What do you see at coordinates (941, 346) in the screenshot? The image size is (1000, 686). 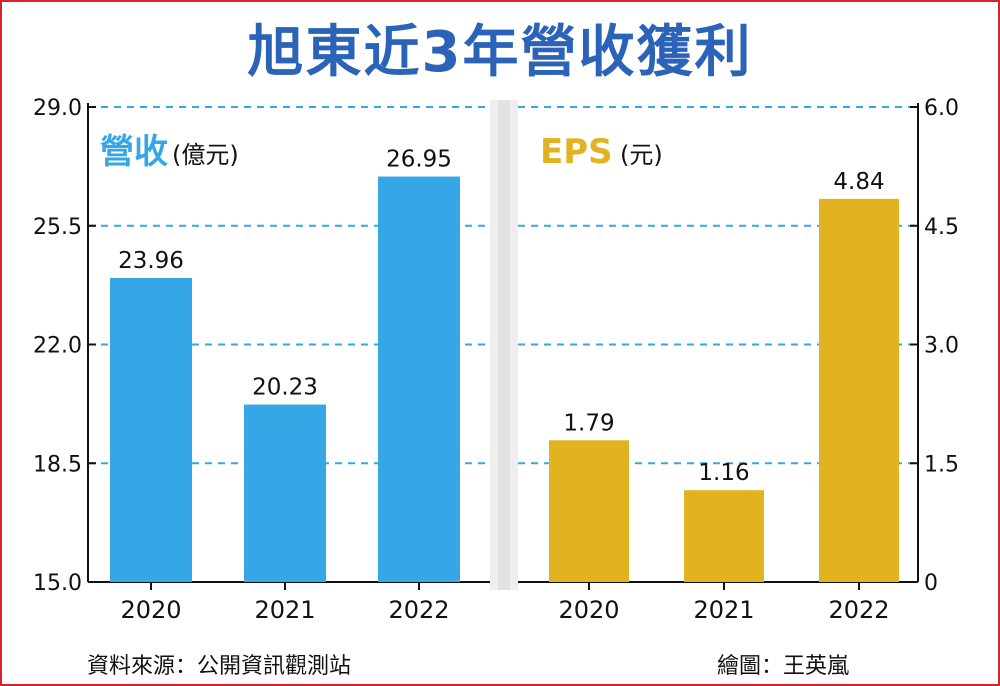 I see `y-tick-label: 3.0` at bounding box center [941, 346].